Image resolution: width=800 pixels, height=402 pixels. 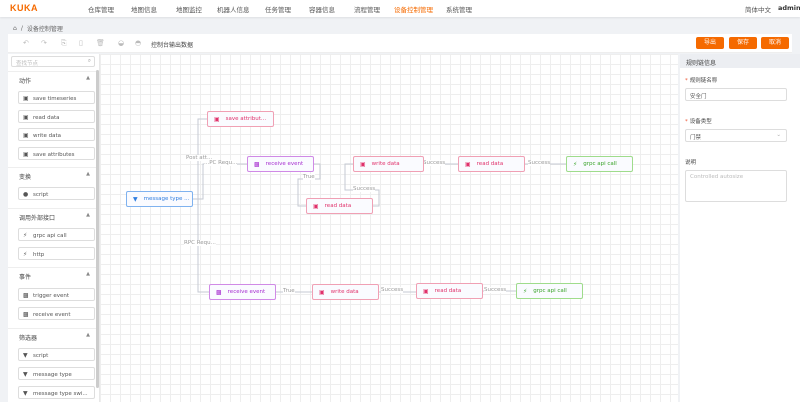 I want to click on event-icon: ▩, so click(x=219, y=292).